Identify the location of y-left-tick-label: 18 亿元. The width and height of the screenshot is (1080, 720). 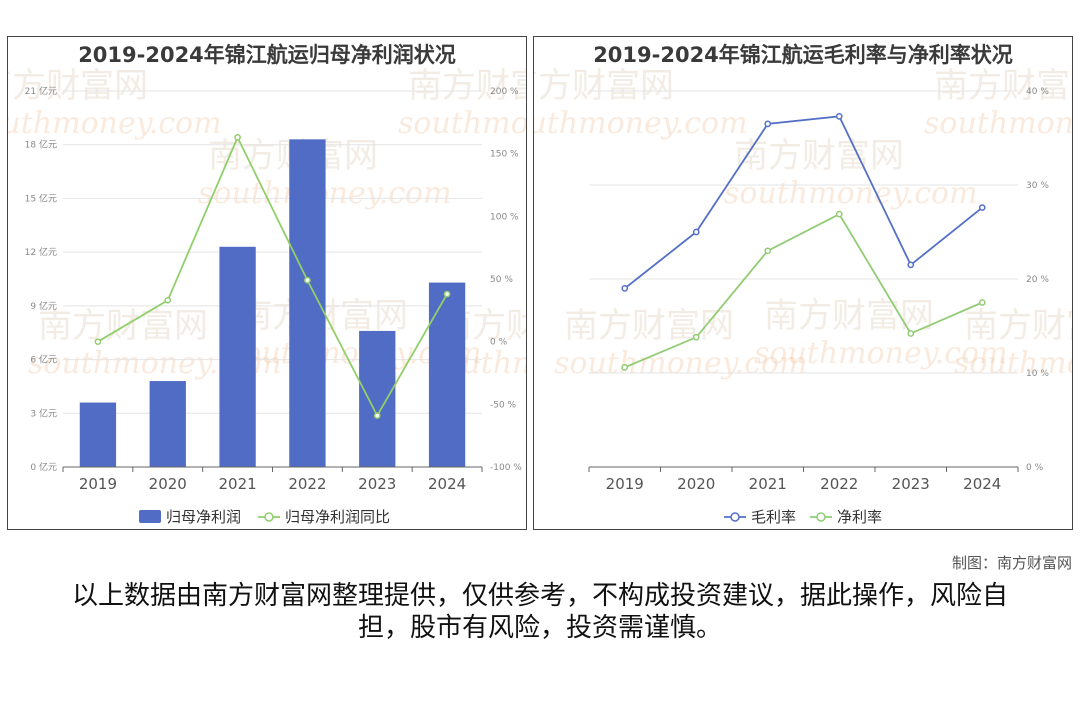
(41, 145).